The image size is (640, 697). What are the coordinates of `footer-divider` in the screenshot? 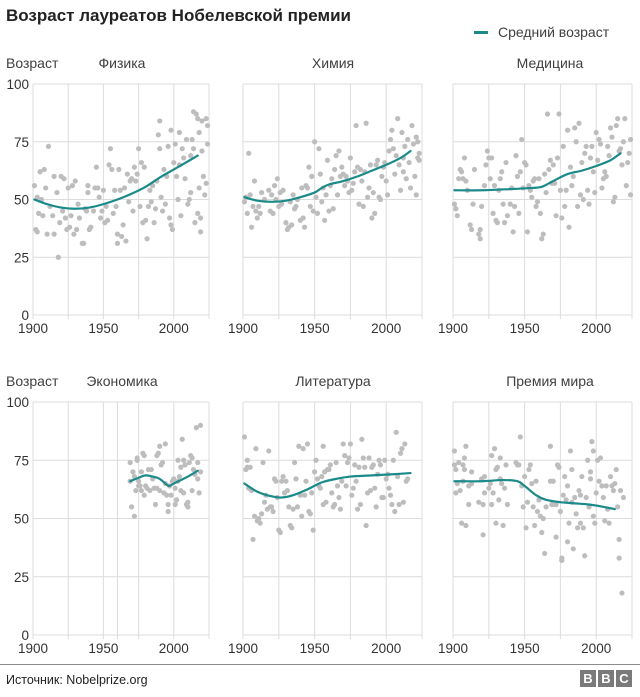 It's located at (320, 664).